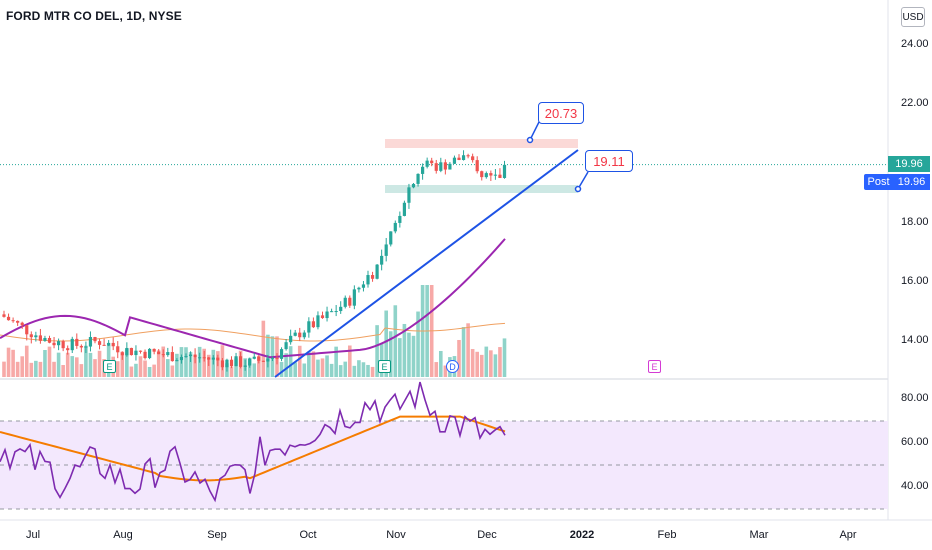 This screenshot has height=550, width=932. What do you see at coordinates (913, 17) in the screenshot?
I see `currency-button: USD` at bounding box center [913, 17].